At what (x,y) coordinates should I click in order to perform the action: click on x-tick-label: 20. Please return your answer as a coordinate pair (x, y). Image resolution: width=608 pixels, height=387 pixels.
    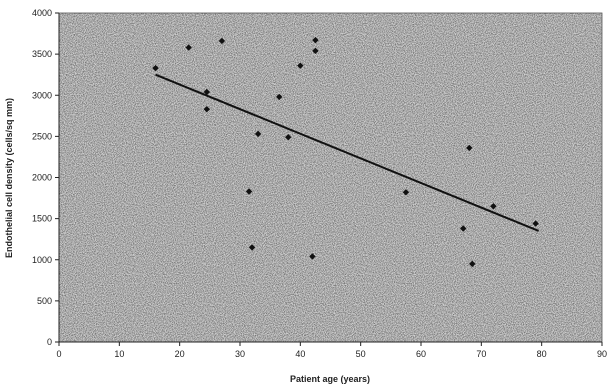
    Looking at the image, I should click on (180, 354).